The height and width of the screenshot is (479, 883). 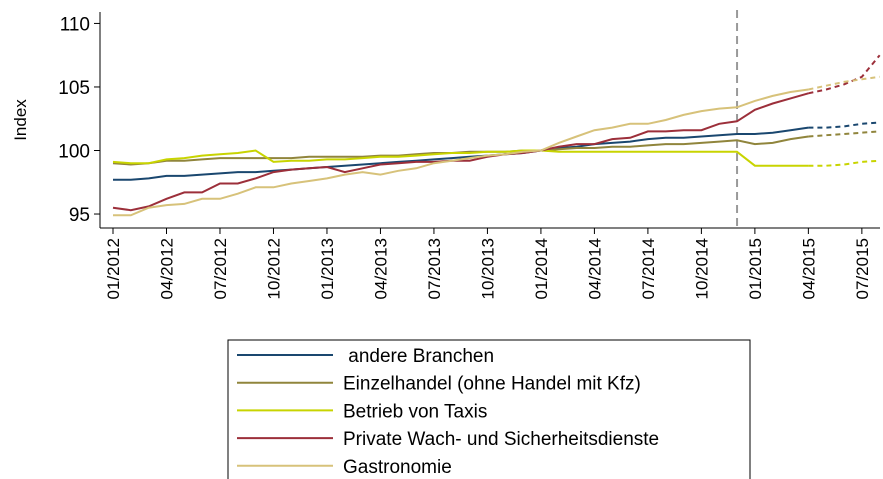 I want to click on y-tick-label: 110, so click(x=75, y=24).